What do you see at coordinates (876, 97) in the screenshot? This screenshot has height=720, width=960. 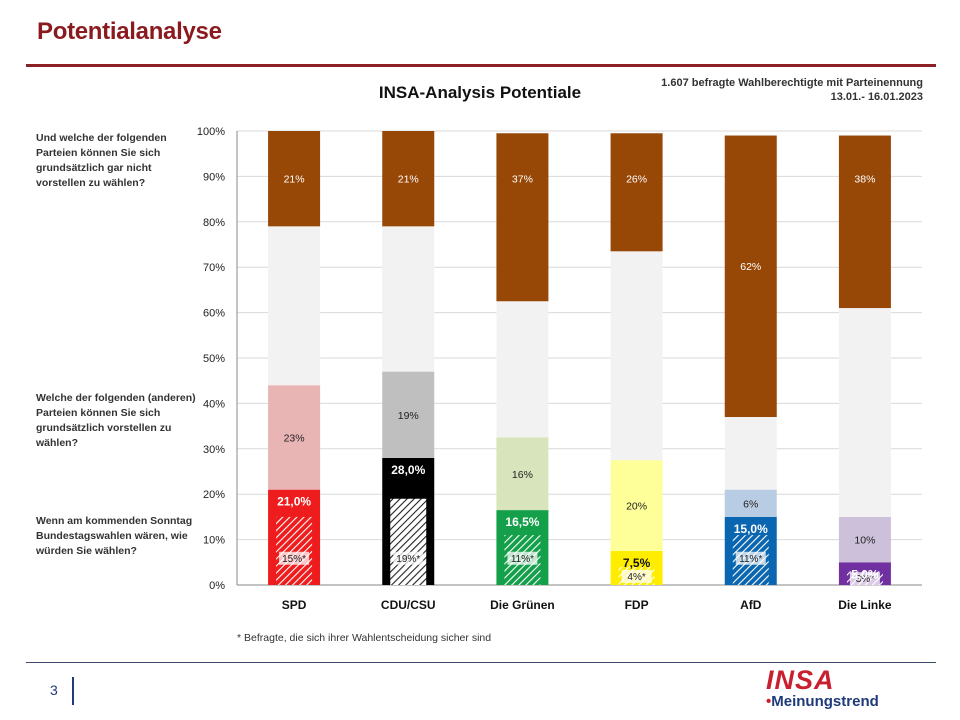 I see `survey-period: 13.01.- 16.01.2023` at bounding box center [876, 97].